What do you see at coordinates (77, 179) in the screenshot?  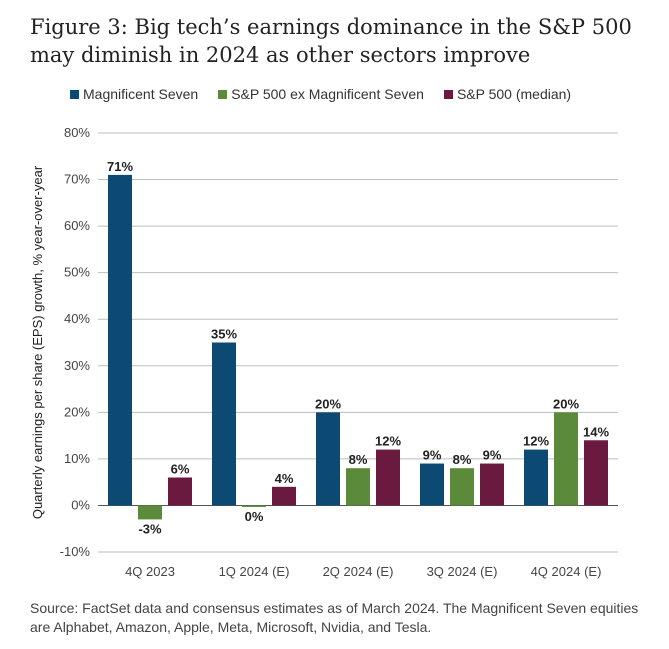 I see `y-tick-label: 70%` at bounding box center [77, 179].